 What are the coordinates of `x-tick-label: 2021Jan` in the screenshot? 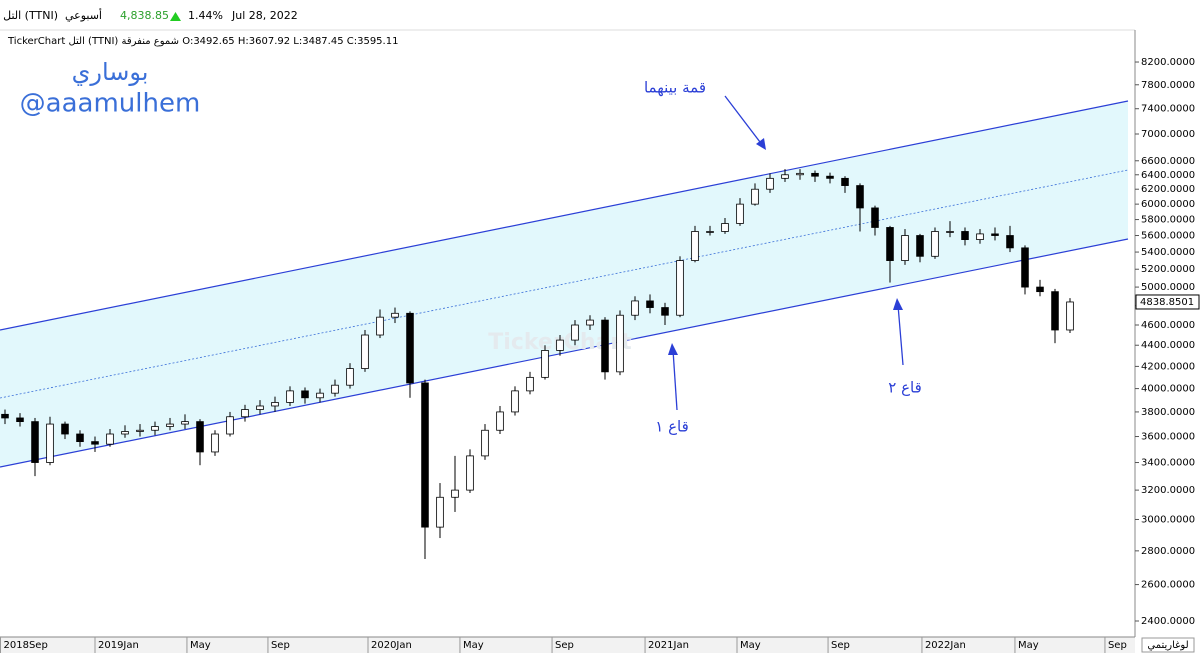 It's located at (668, 645).